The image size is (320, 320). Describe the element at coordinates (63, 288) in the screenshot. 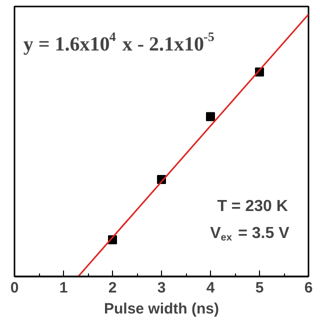

I see `x-tick-label: 1` at that location.